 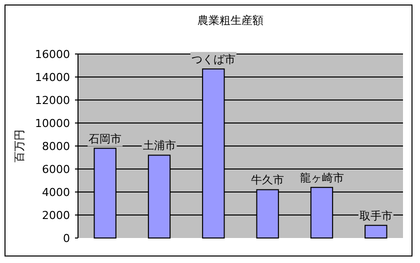 I want to click on x-tick-label: 土浦市, so click(x=159, y=145).